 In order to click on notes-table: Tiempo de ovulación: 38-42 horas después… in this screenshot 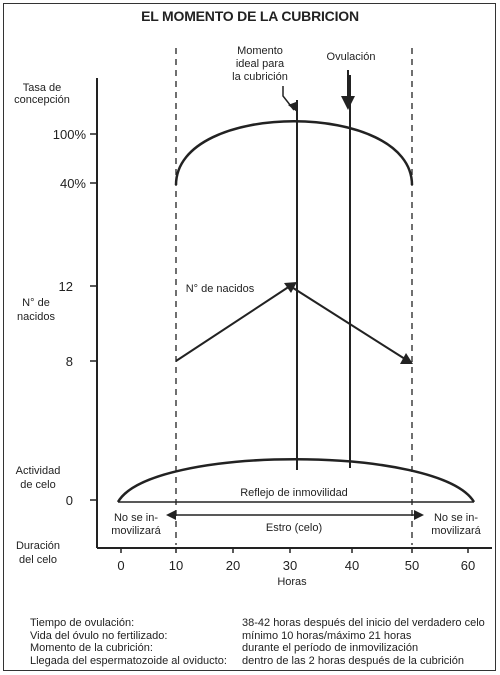, I will do `click(260, 642)`.